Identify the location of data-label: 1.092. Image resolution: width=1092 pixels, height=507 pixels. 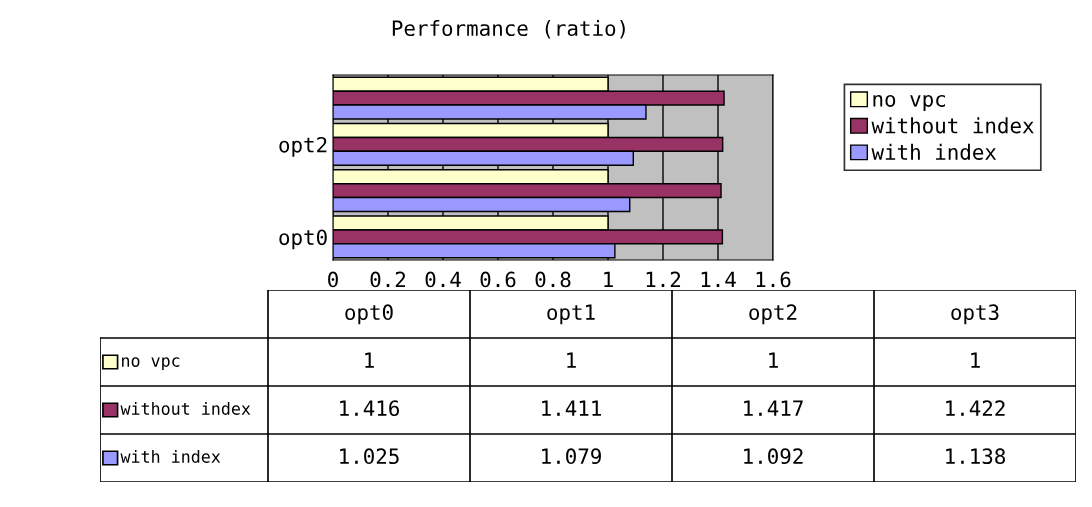
(773, 456).